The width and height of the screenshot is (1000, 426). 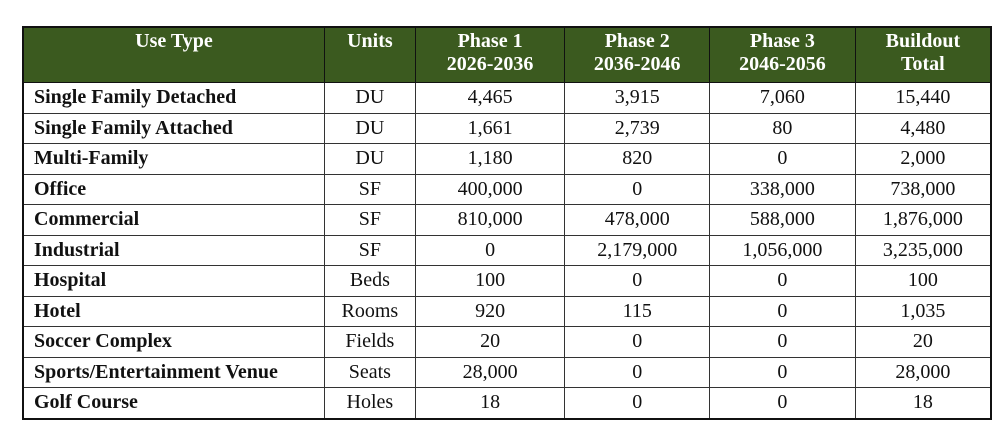 What do you see at coordinates (782, 64) in the screenshot?
I see `header-line: 2046-2056` at bounding box center [782, 64].